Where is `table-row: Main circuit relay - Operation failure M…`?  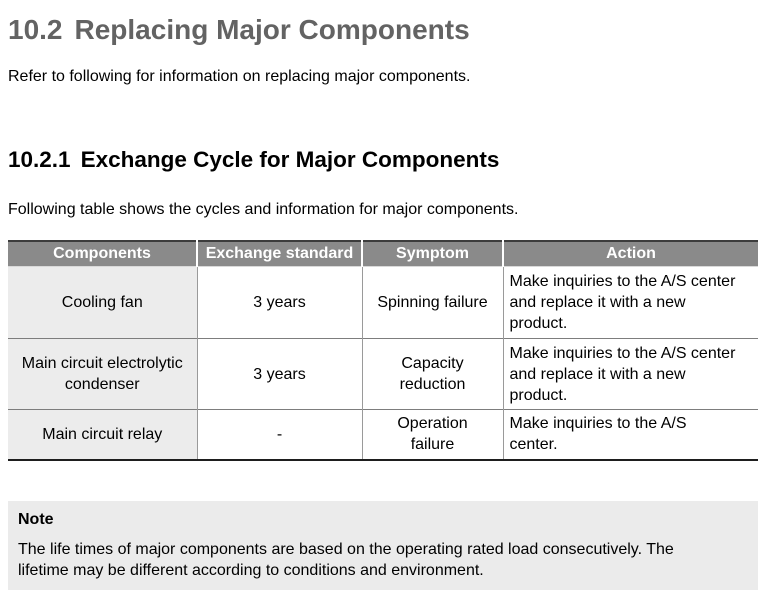
table-row: Main circuit relay - Operation failure M… is located at coordinates (383, 434).